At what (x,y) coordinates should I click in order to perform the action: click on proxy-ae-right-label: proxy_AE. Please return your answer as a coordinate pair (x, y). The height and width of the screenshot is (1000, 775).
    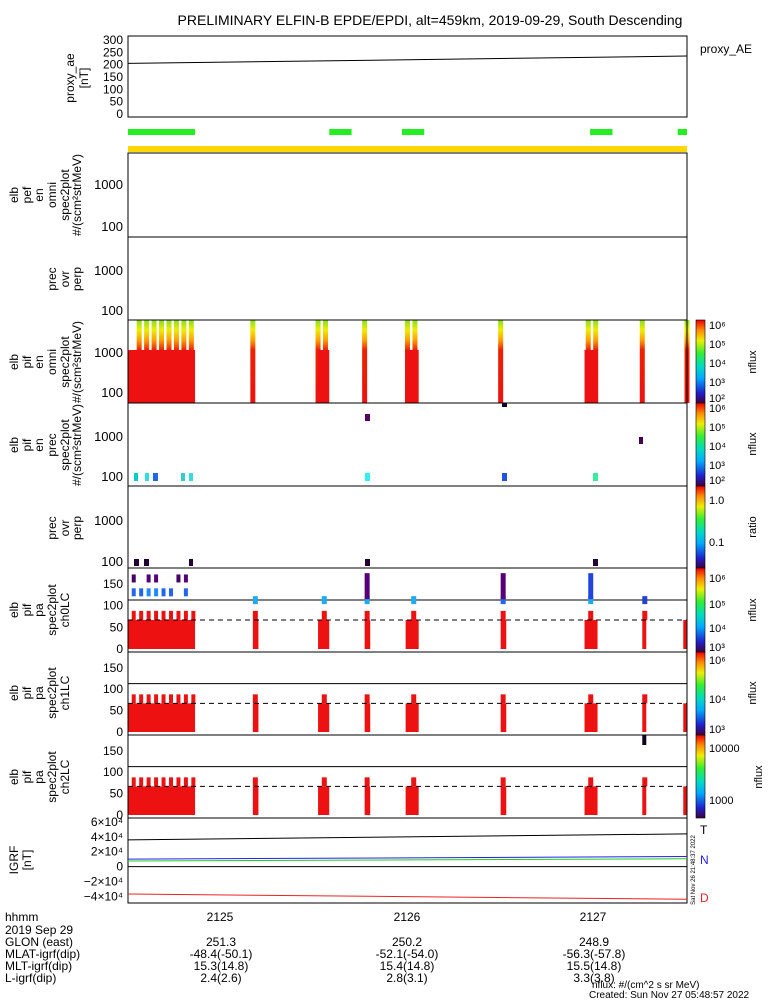
    Looking at the image, I should click on (726, 49).